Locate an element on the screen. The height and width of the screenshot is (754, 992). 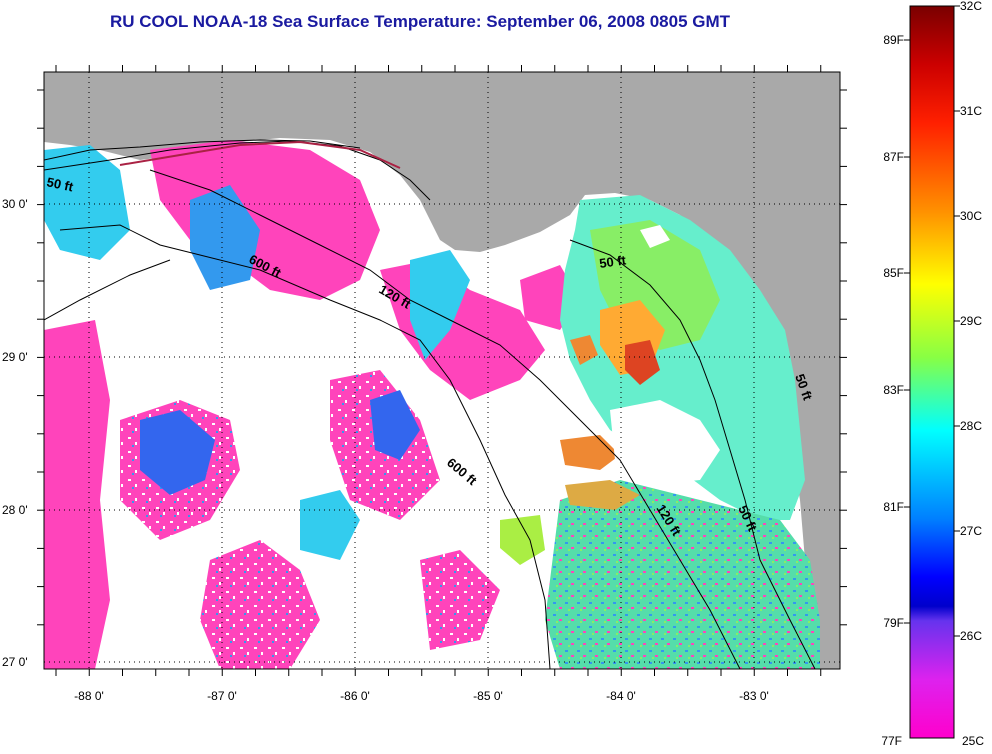
lon-label: -84 0' is located at coordinates (621, 696).